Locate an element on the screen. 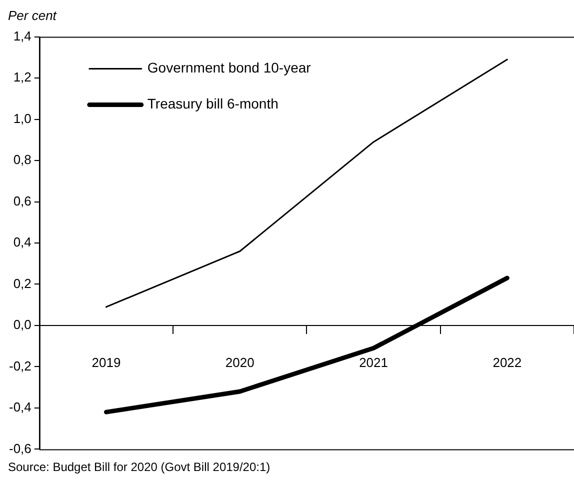  y-tick-label: -0,4 is located at coordinates (20, 407).